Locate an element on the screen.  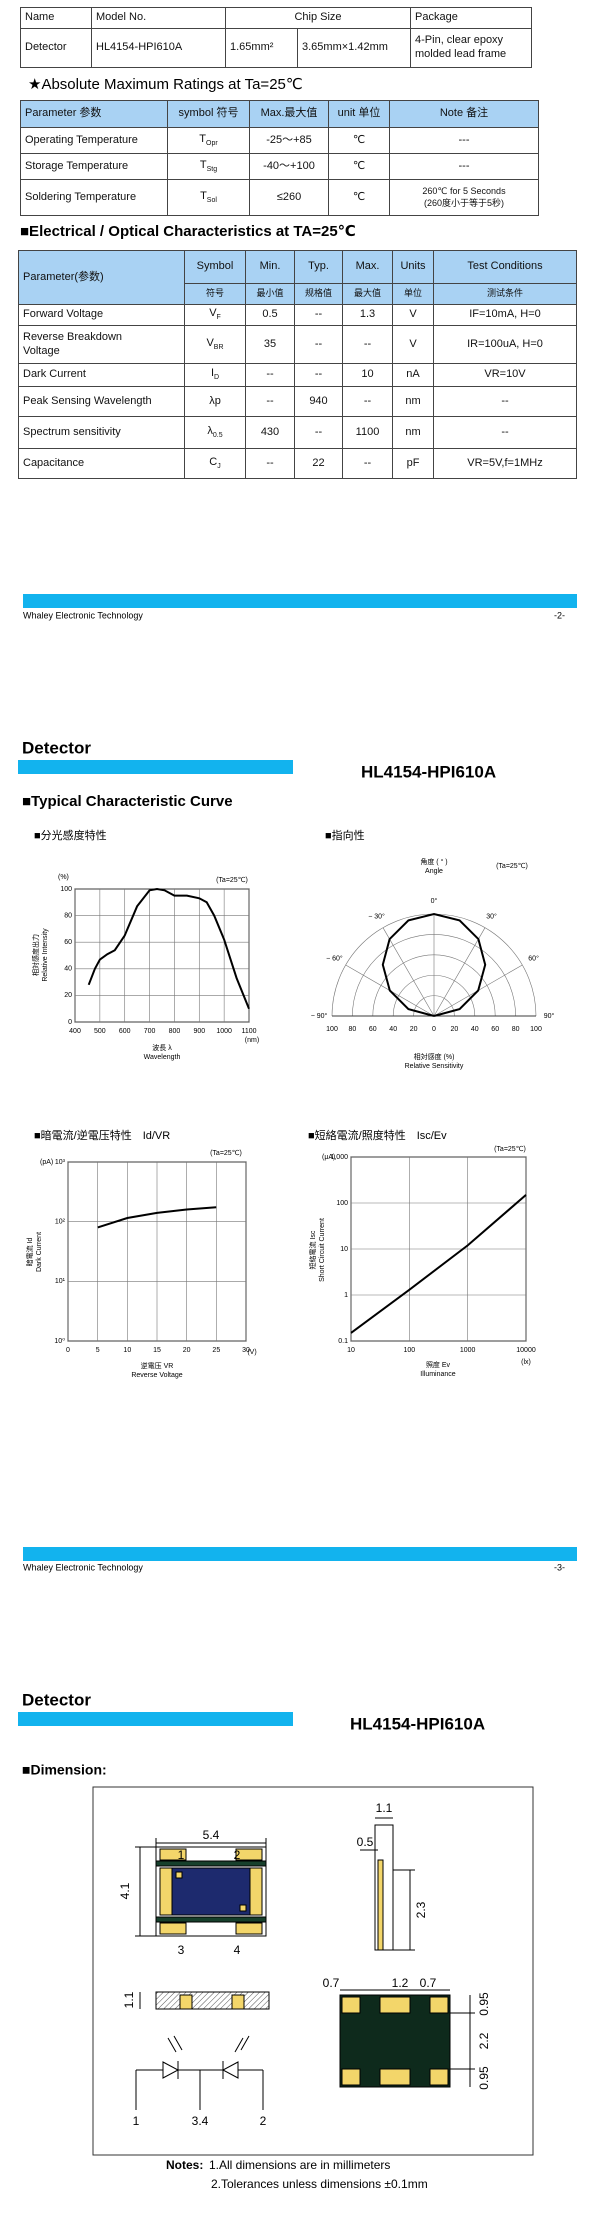
table-cell: Typ. is located at coordinates (318, 267).